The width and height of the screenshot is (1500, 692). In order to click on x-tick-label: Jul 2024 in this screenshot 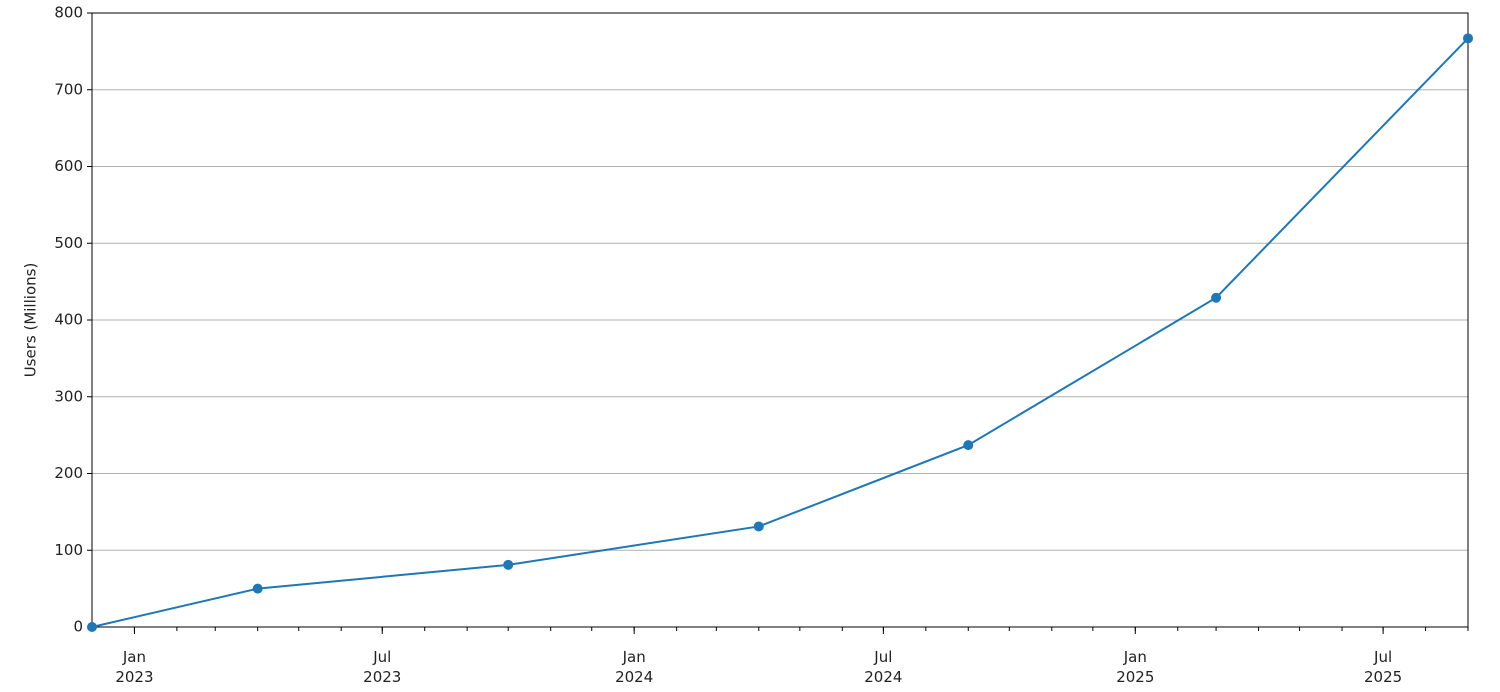, I will do `click(883, 667)`.